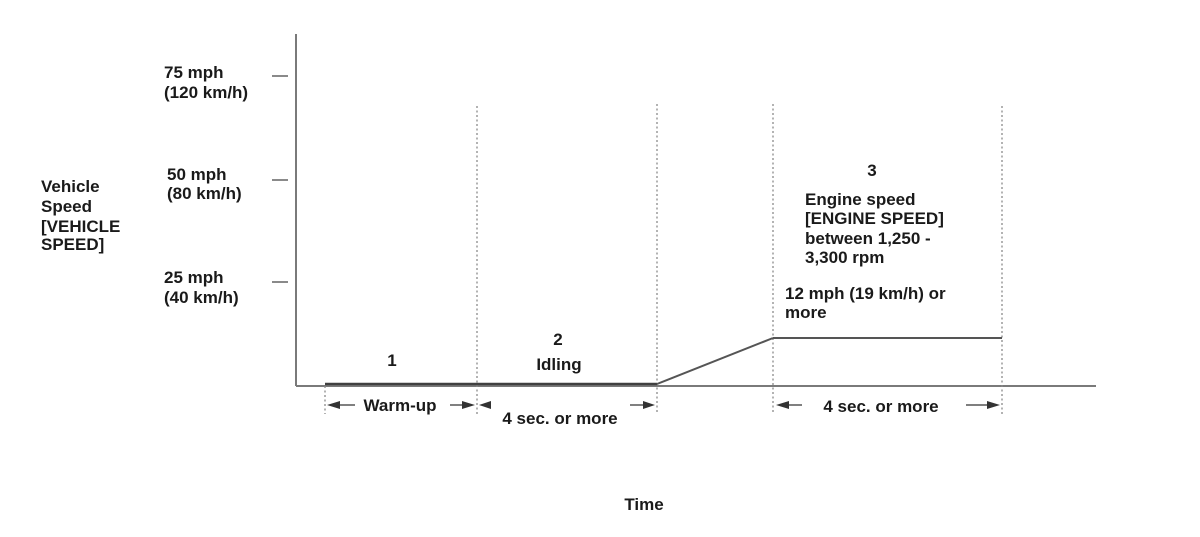  Describe the element at coordinates (80, 226) in the screenshot. I see `y-axis-title-line-3: [VEHICLE` at that location.